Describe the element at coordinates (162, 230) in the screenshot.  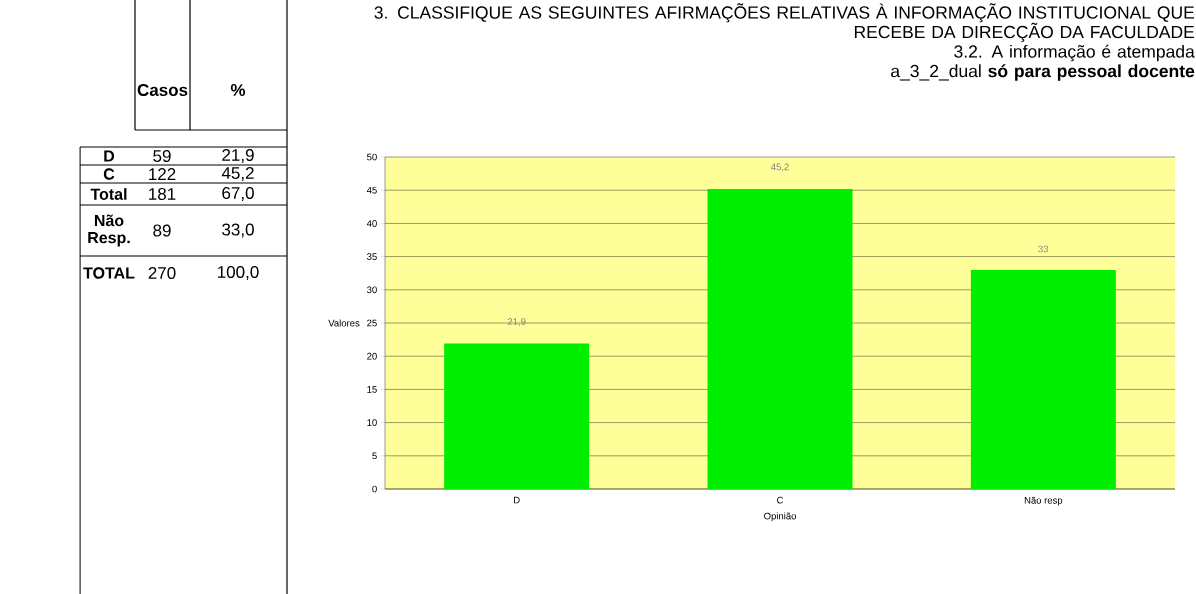
I see `data-label: 89` at that location.